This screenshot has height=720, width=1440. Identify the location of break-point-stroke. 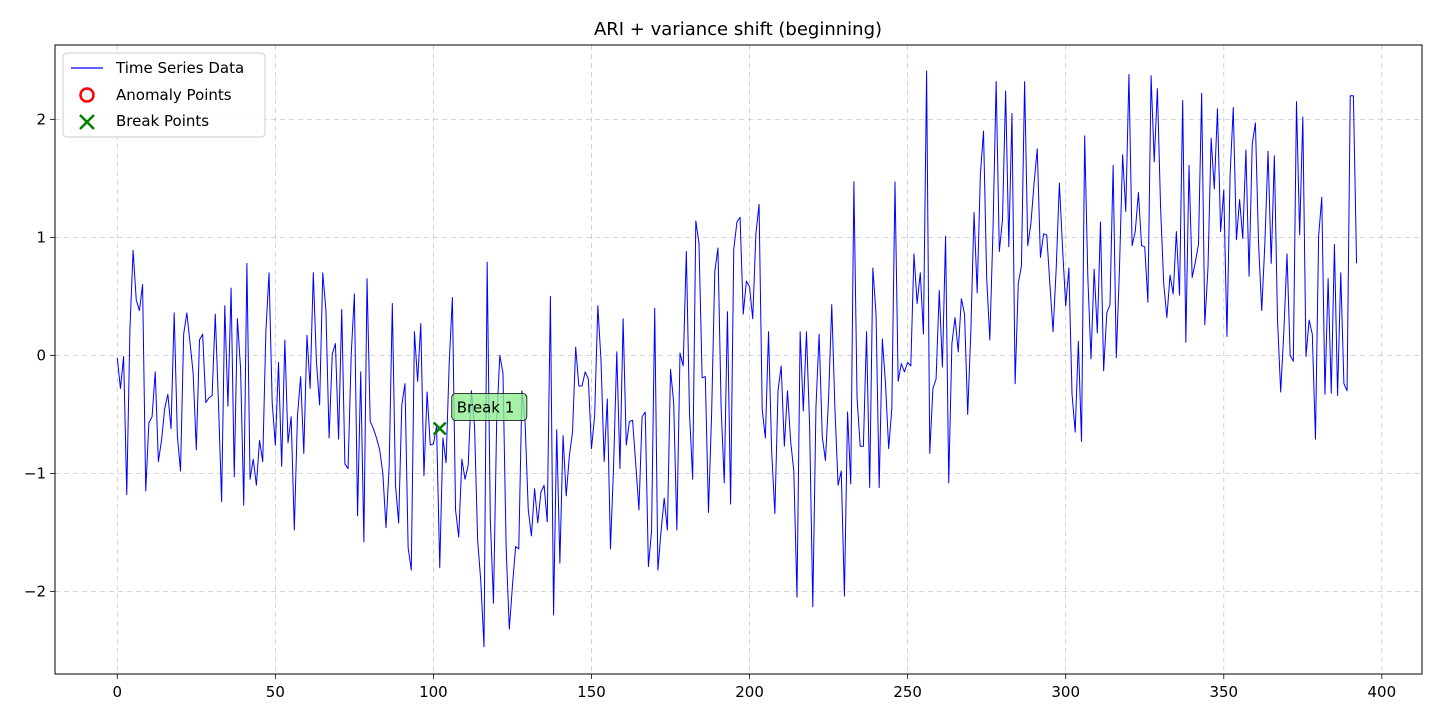
(439, 428).